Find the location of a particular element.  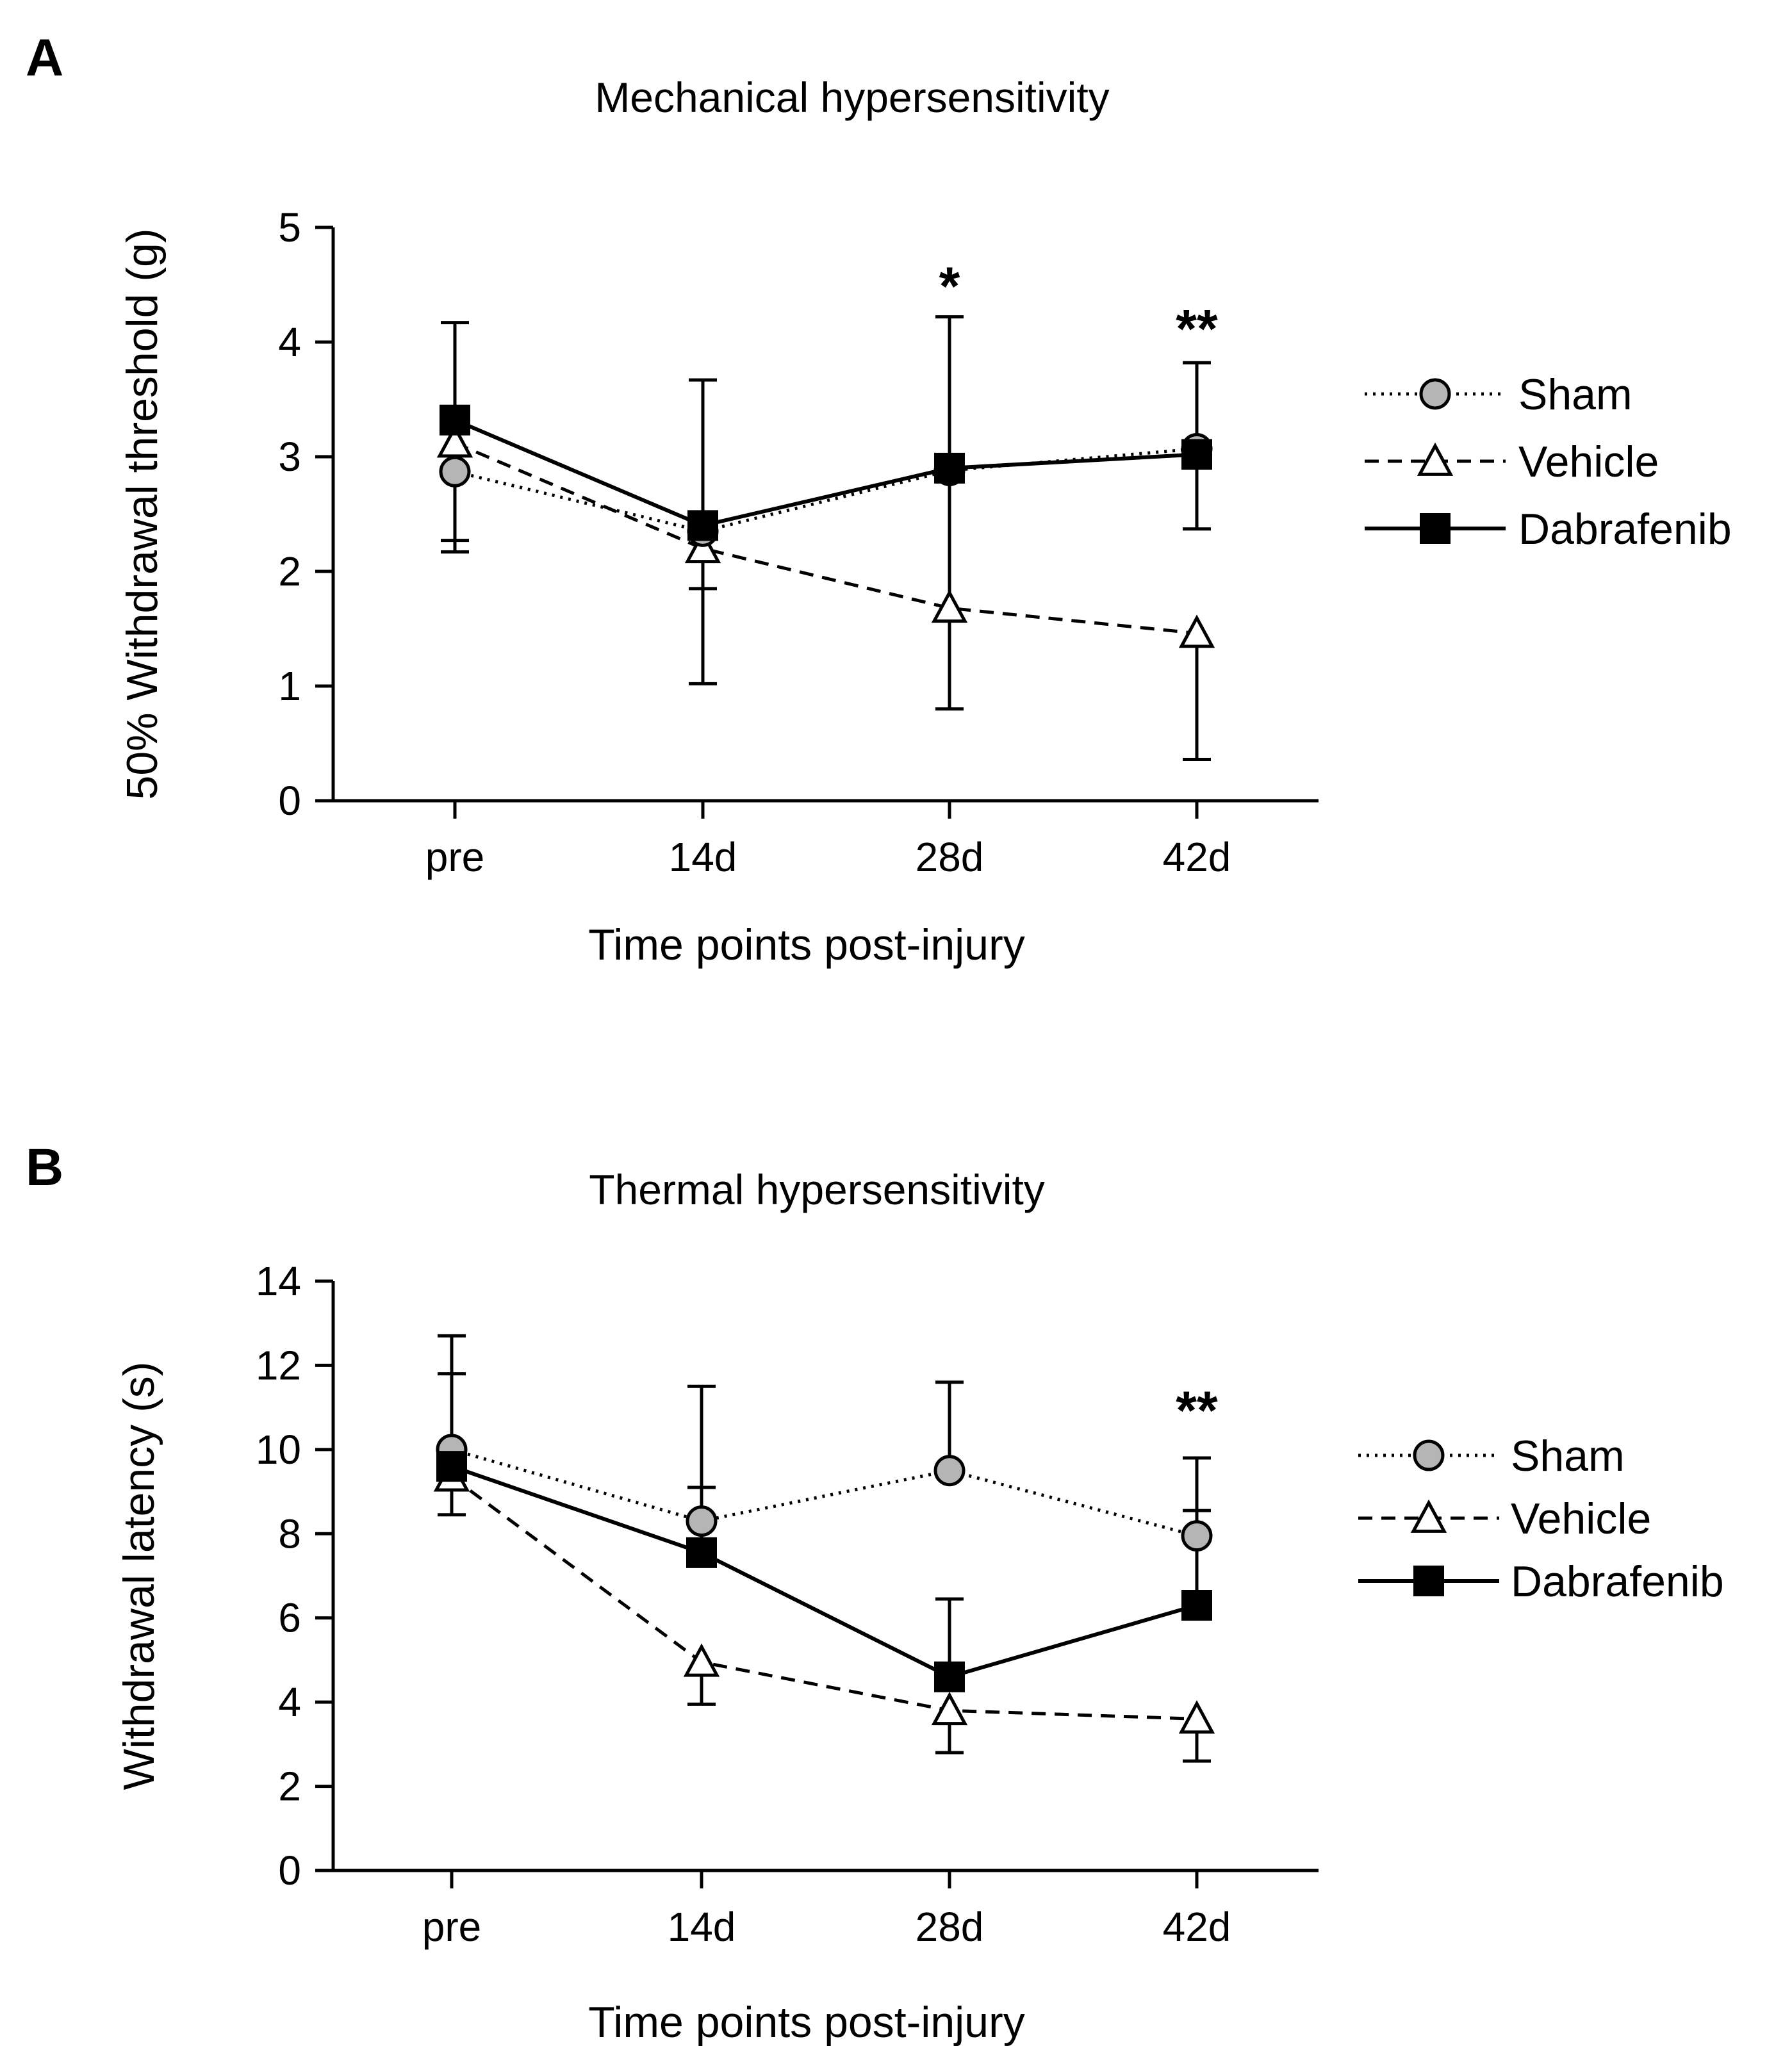

y-tick-label: 1 is located at coordinates (289, 686).